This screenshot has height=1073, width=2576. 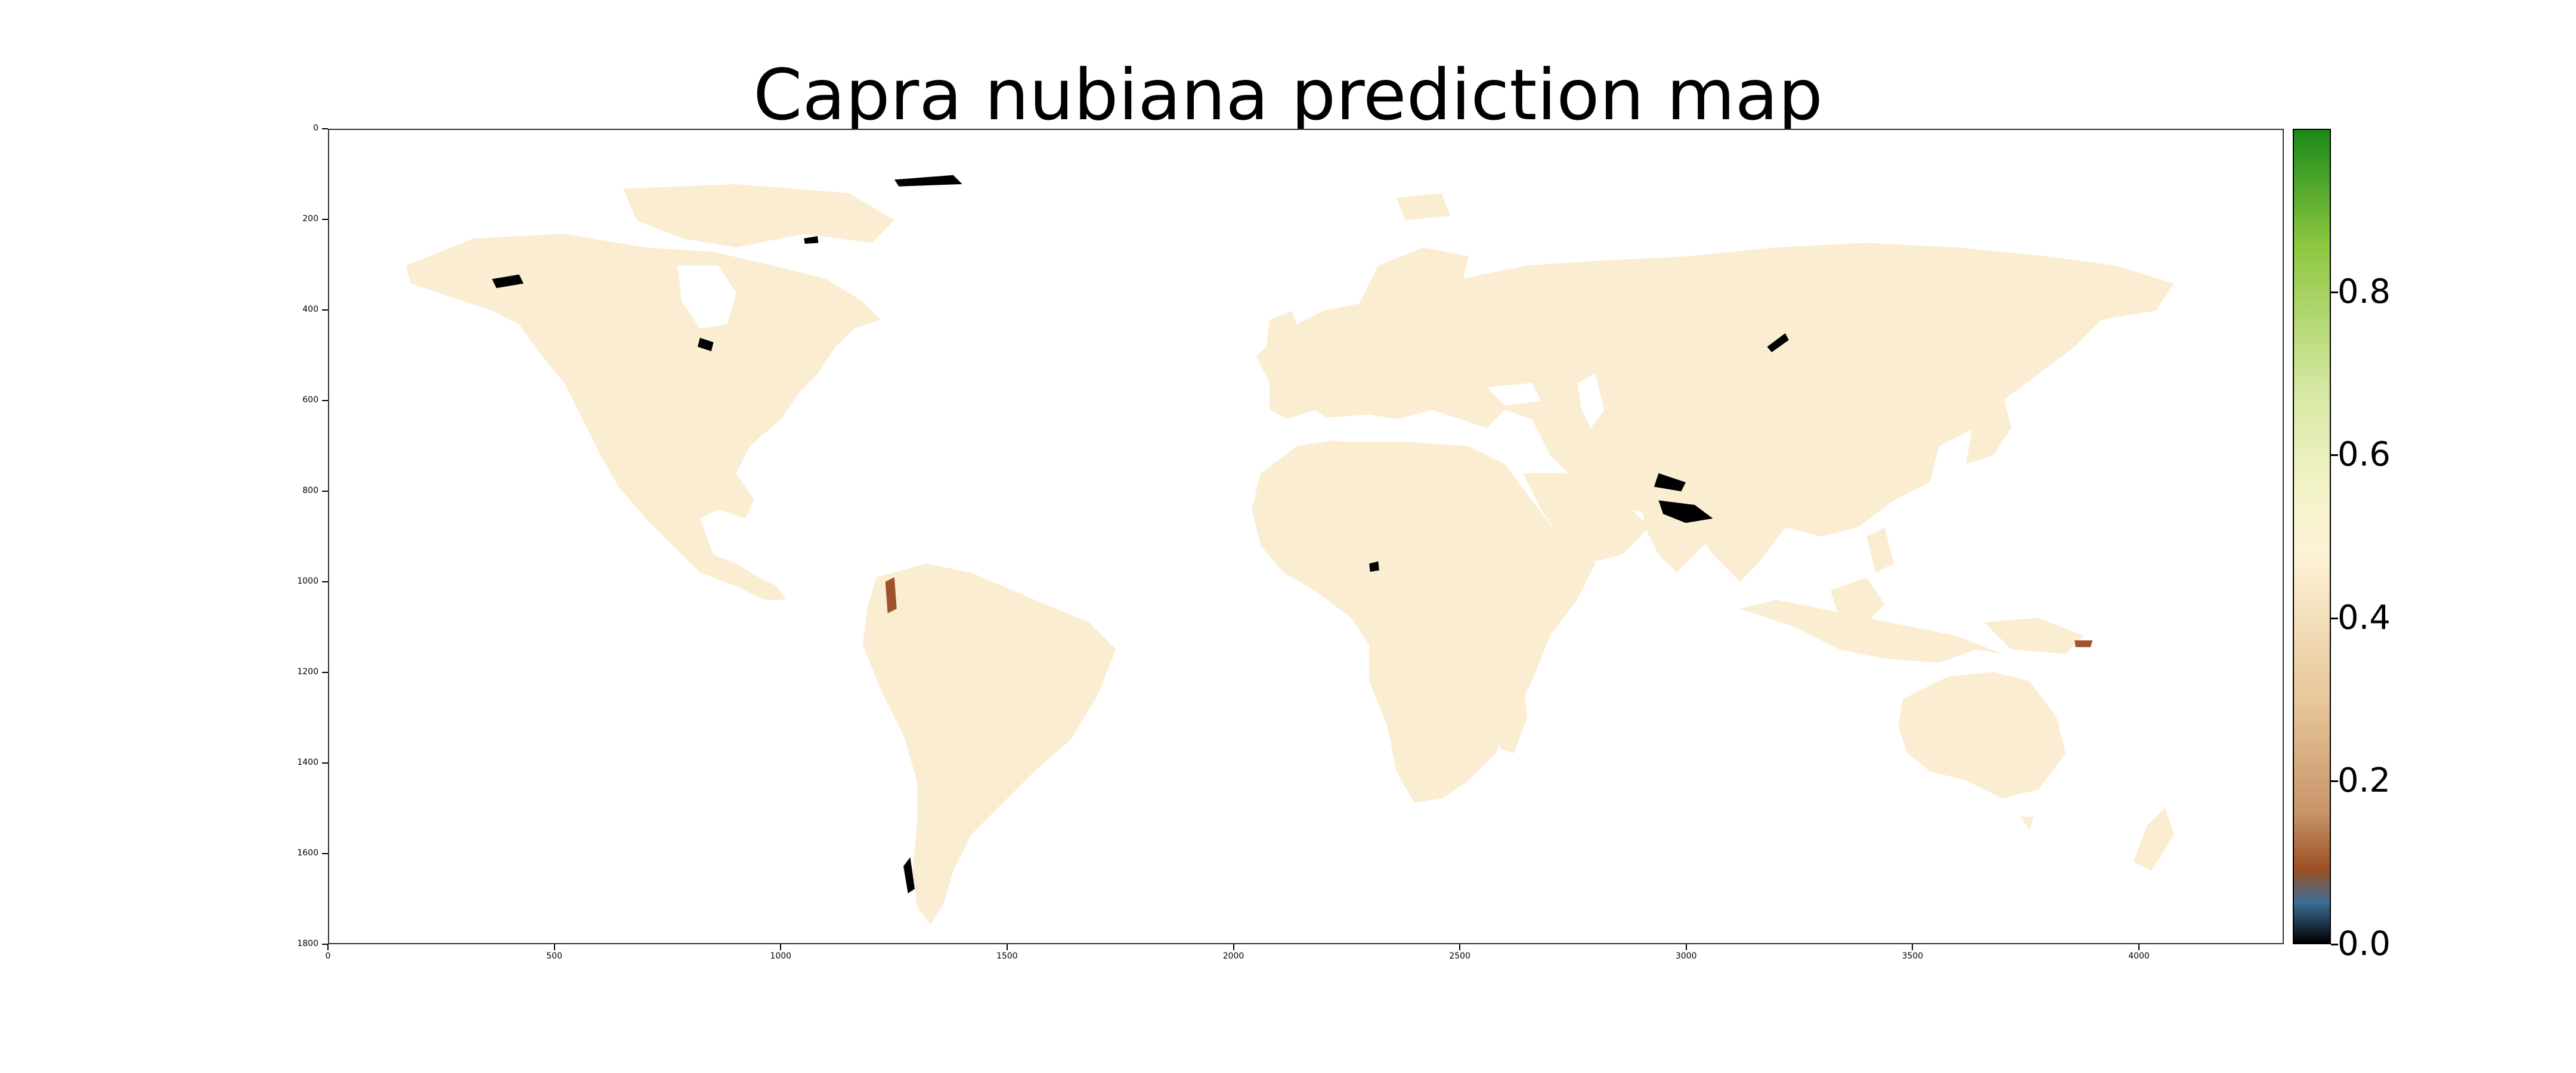 What do you see at coordinates (1233, 956) in the screenshot?
I see `x-tick-label: 2000` at bounding box center [1233, 956].